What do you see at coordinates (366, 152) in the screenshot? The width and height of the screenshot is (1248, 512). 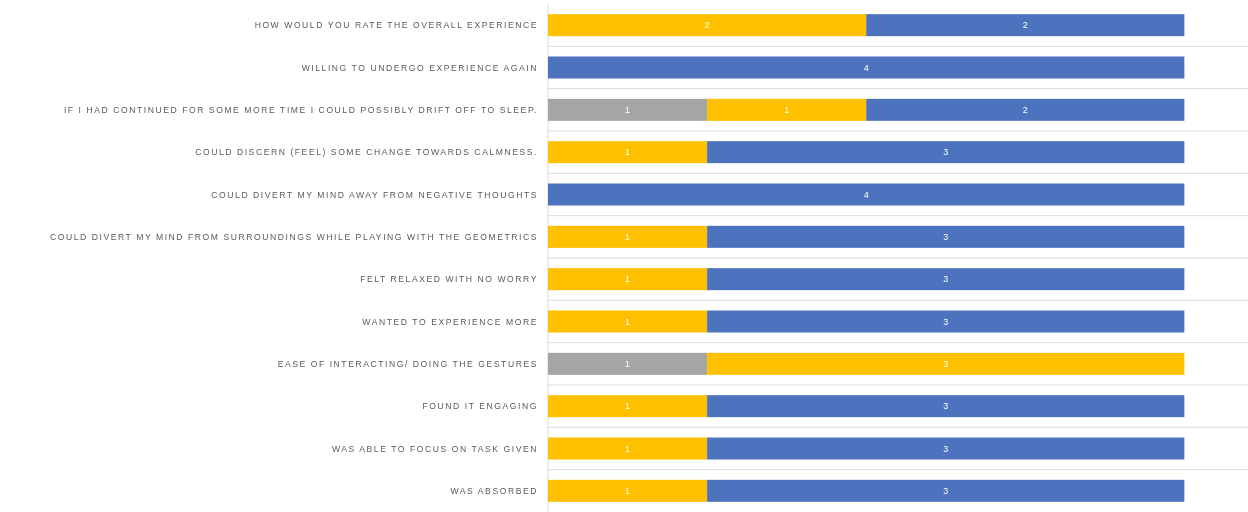 I see `y-tick-label: COULD DISCERN (FEEL) SOME CHANGE TOWARDS CALMNESS.` at bounding box center [366, 152].